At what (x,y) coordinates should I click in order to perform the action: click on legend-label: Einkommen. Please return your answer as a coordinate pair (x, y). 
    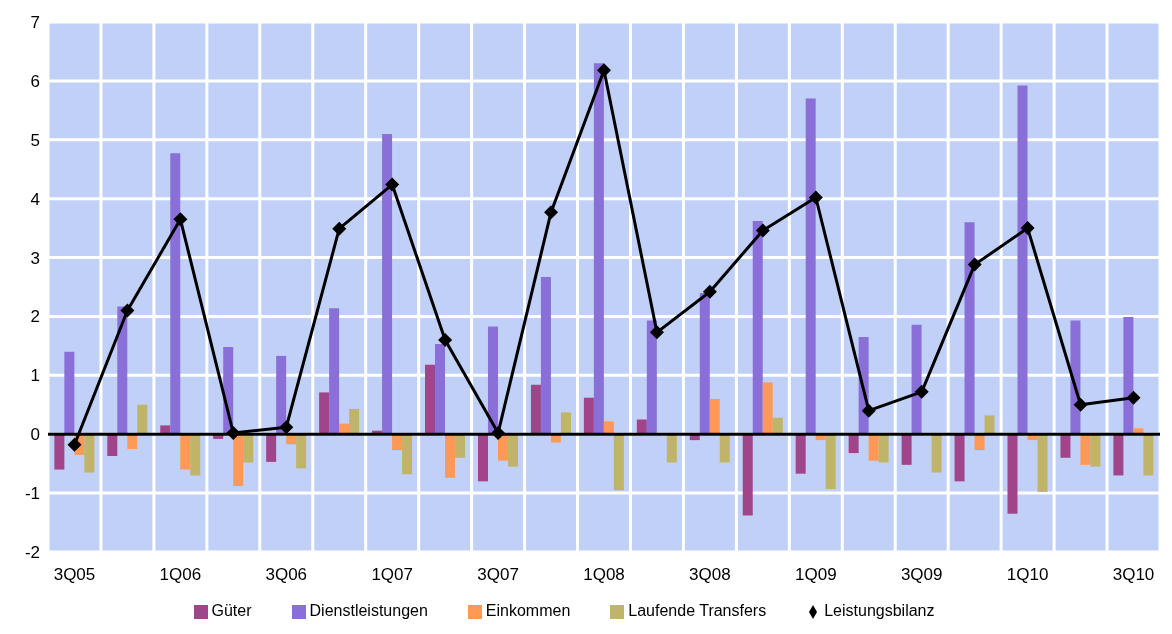
    Looking at the image, I should click on (528, 610).